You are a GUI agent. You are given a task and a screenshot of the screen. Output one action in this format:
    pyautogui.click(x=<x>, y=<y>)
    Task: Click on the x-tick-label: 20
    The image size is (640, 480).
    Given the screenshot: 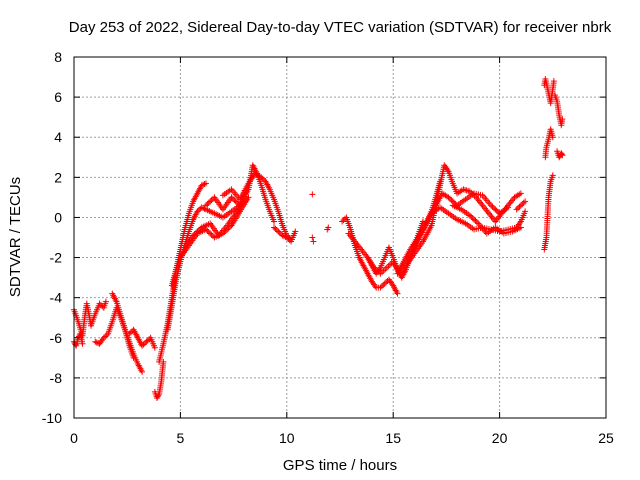 What is the action you would take?
    pyautogui.click(x=500, y=438)
    